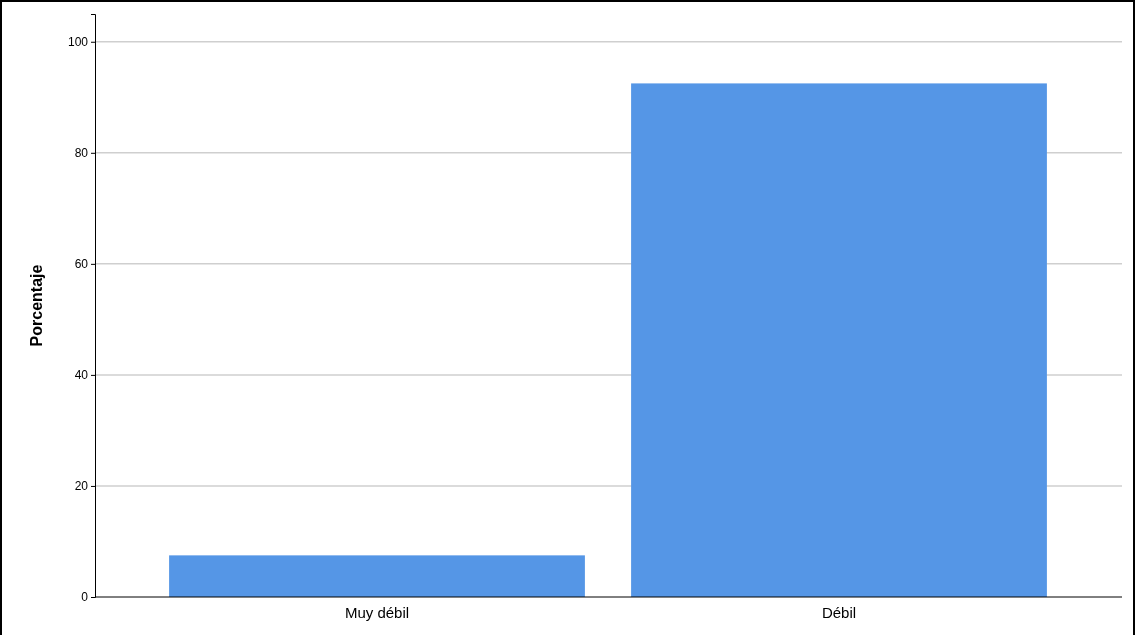 The height and width of the screenshot is (637, 1135). Describe the element at coordinates (36, 305) in the screenshot. I see `y-axis-title: Porcentaje` at that location.